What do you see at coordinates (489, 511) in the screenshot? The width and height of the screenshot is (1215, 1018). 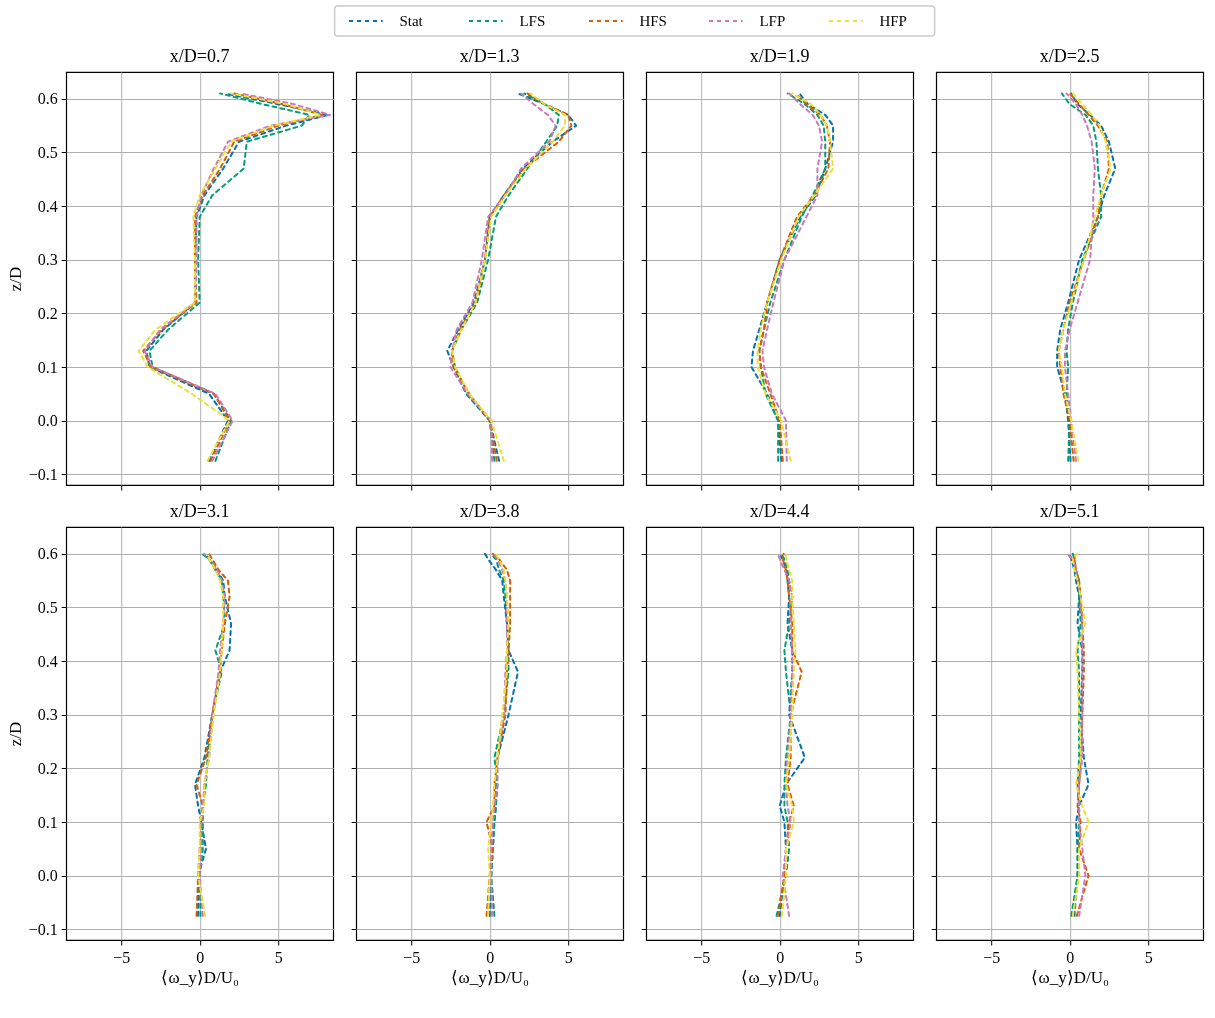 I see `chart-title: x/D=3.8` at bounding box center [489, 511].